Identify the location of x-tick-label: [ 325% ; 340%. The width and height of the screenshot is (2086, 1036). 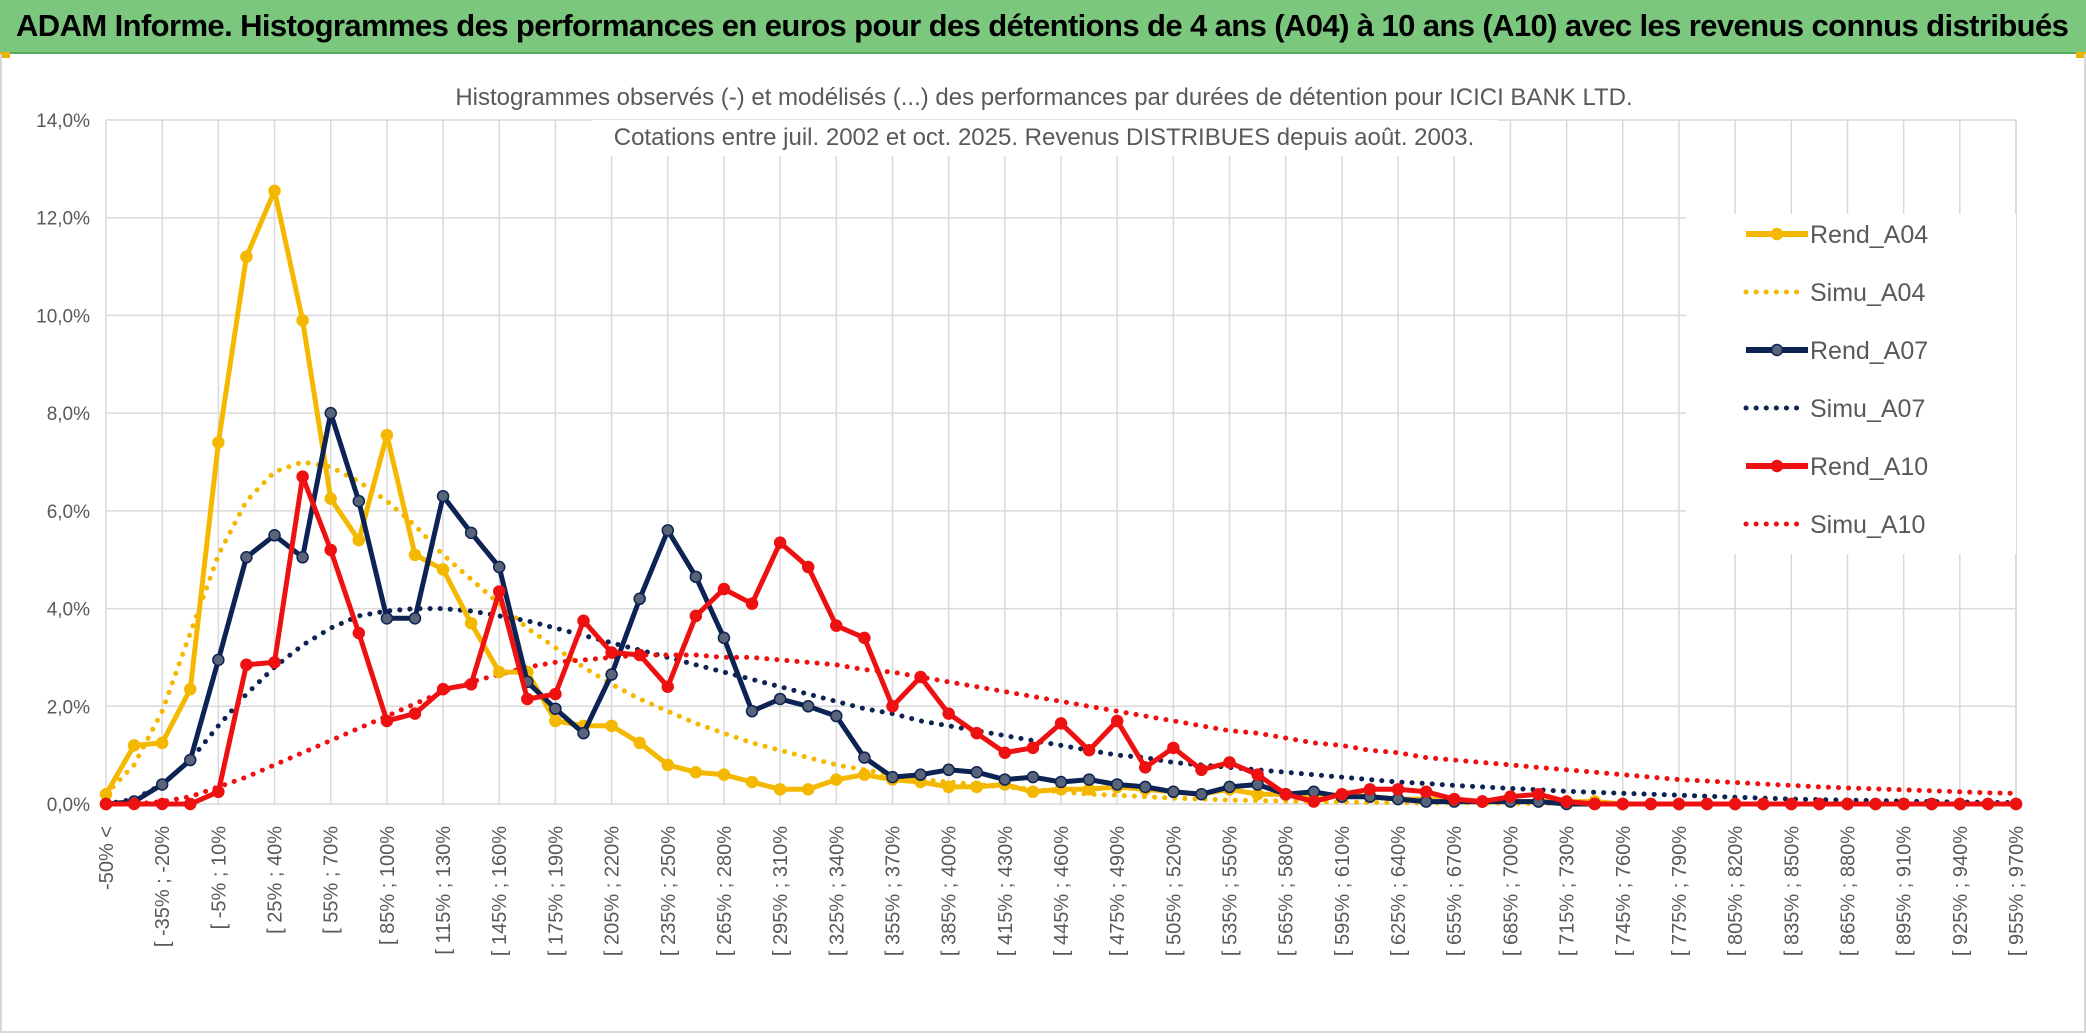
(837, 891).